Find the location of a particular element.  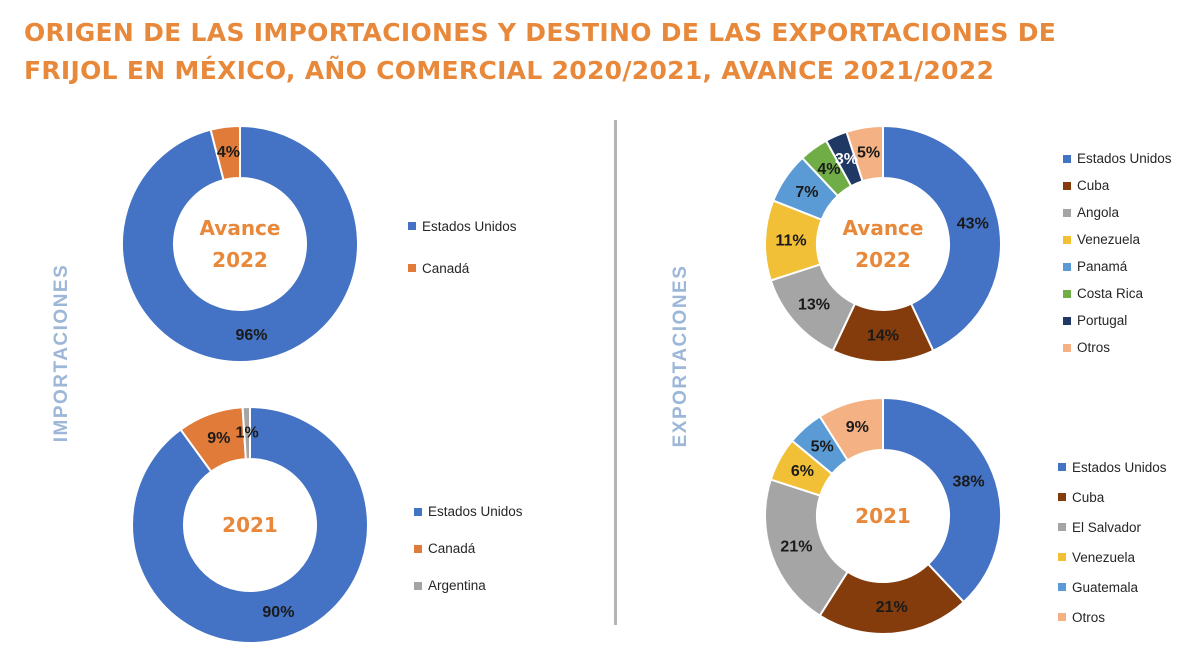

legend-item-argentina: Argentina is located at coordinates (468, 585).